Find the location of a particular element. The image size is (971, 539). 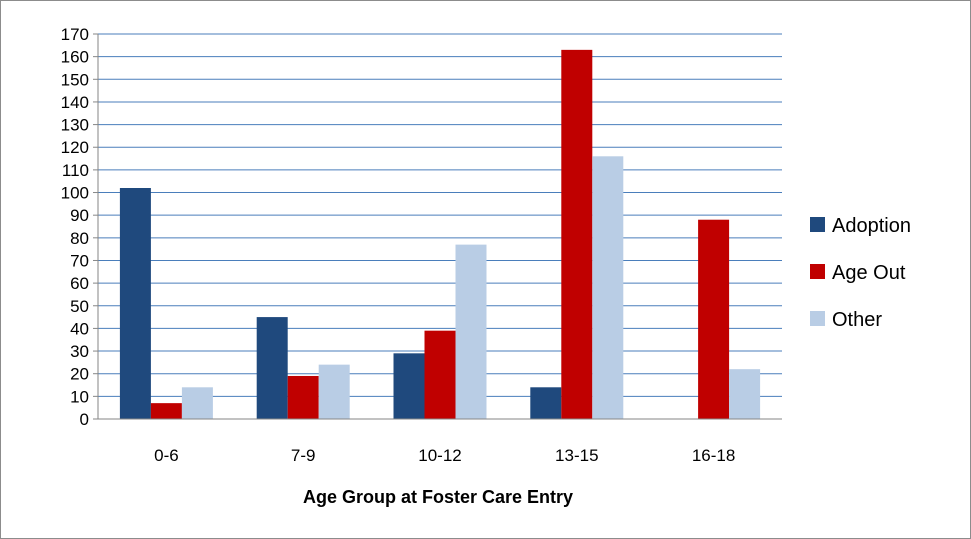

y-tick-label: 40 is located at coordinates (79, 328).